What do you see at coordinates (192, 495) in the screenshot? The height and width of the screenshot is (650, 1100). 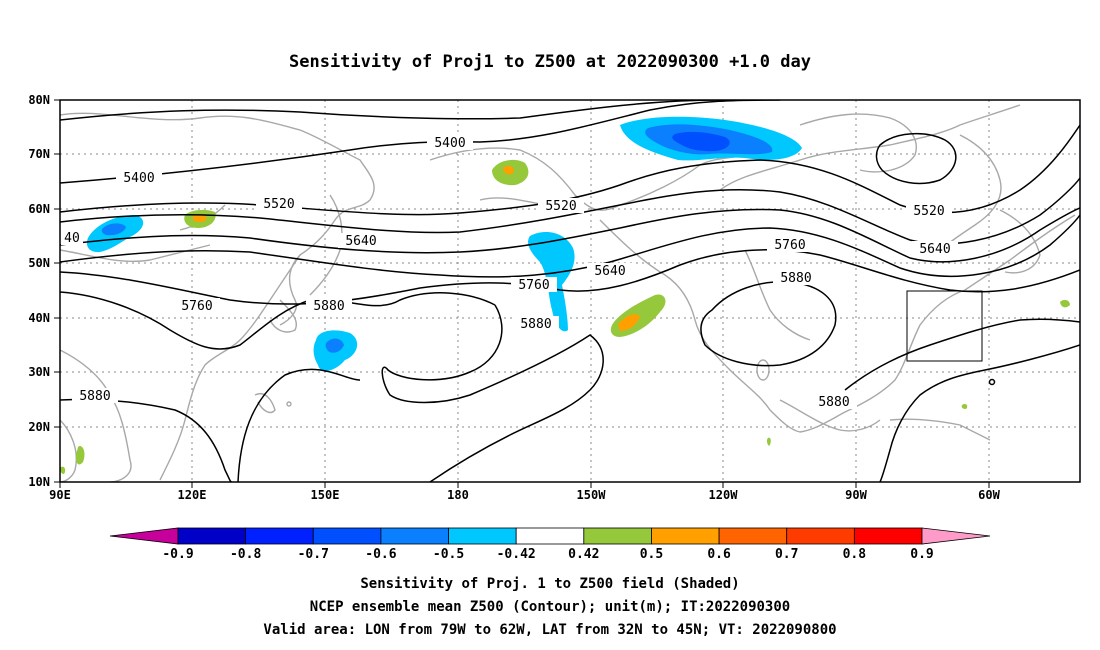 I see `lon-tick-label: 120E` at bounding box center [192, 495].